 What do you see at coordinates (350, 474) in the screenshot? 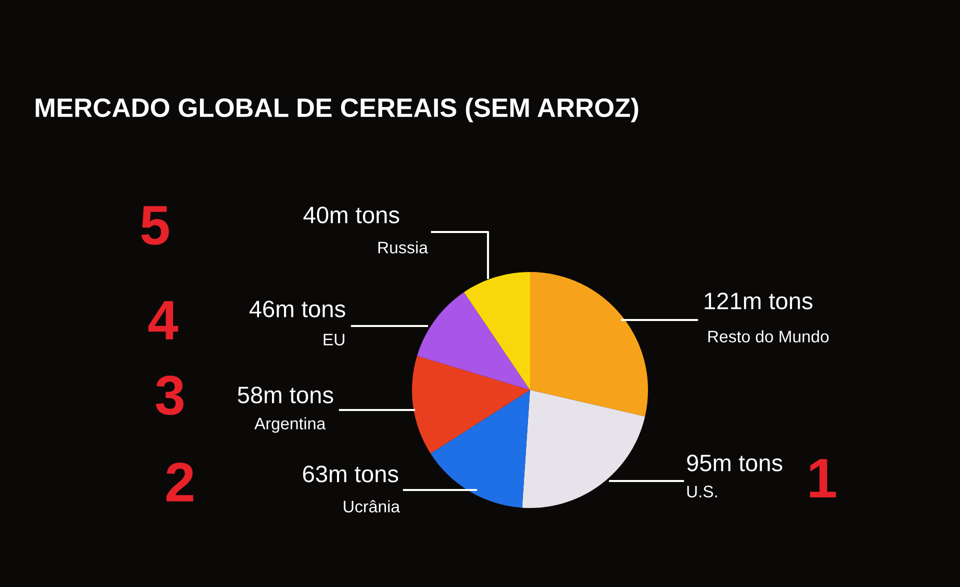
I see `data-label: 63m tons` at bounding box center [350, 474].